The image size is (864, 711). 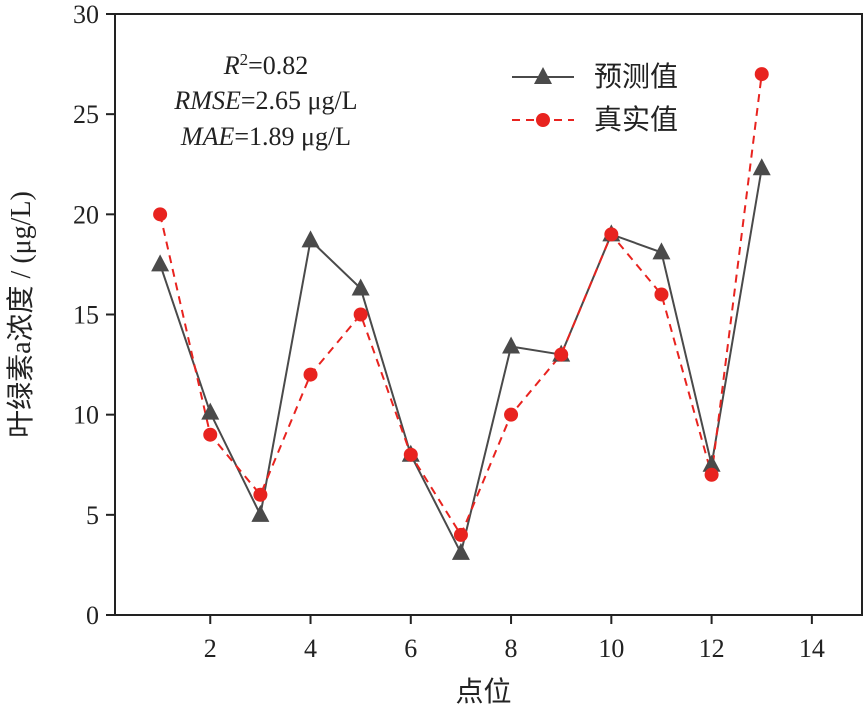 I want to click on x-tick-label: 10, so click(x=611, y=648).